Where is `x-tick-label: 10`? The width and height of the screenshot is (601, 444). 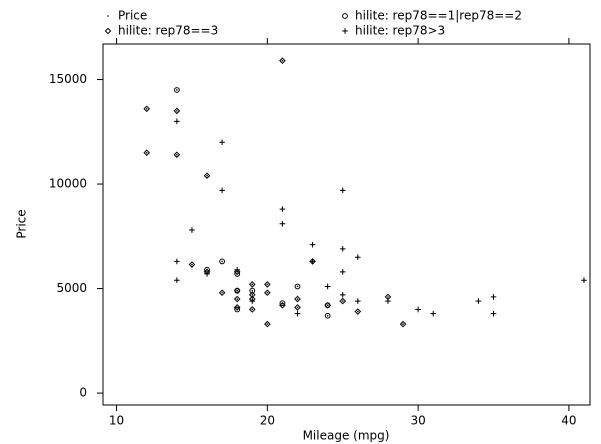 x-tick-label: 10 is located at coordinates (116, 421).